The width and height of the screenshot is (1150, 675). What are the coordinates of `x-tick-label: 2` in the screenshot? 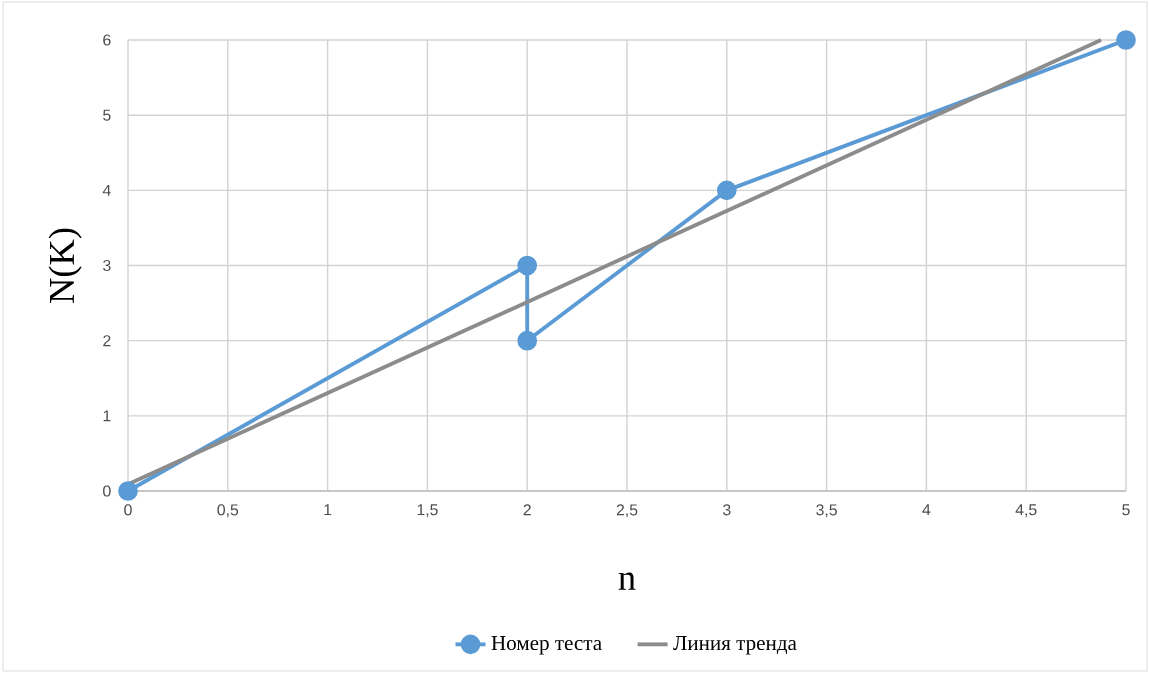 It's located at (527, 510).